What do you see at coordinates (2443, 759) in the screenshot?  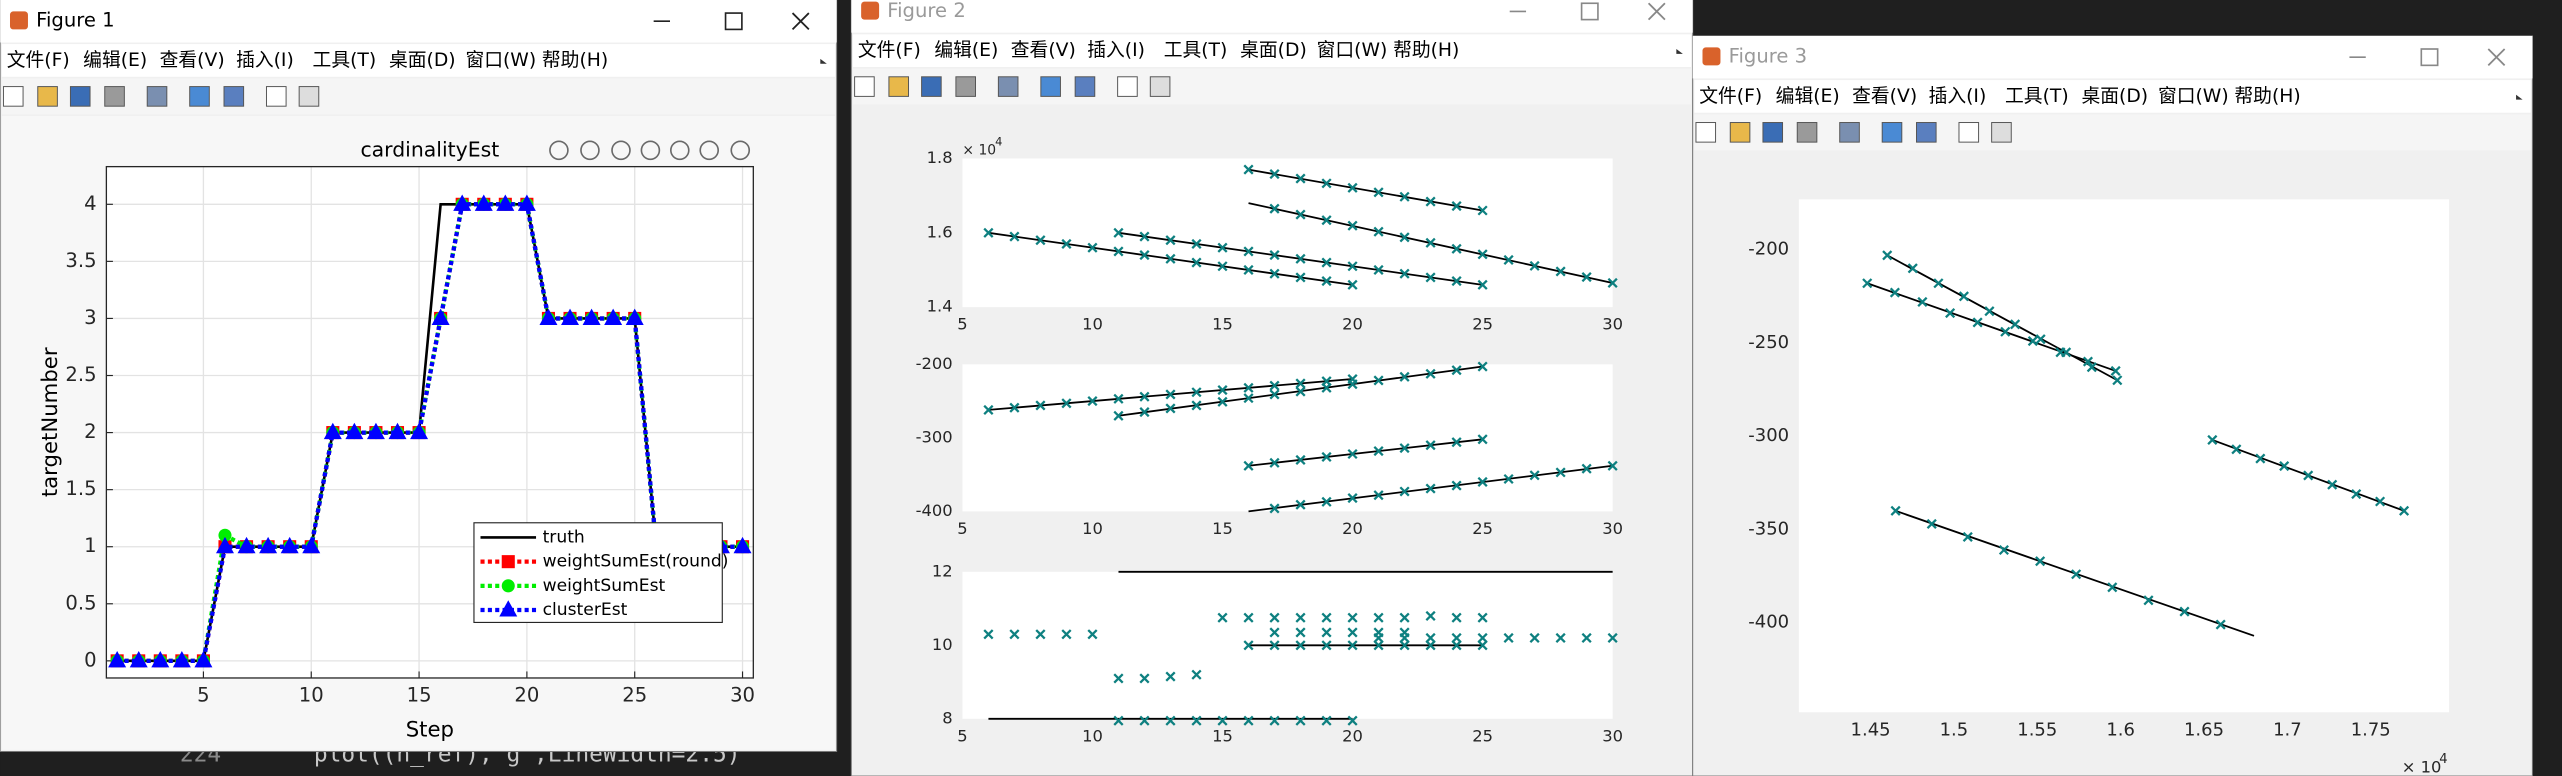 I see `axis-multiplier-exponent: 4` at bounding box center [2443, 759].